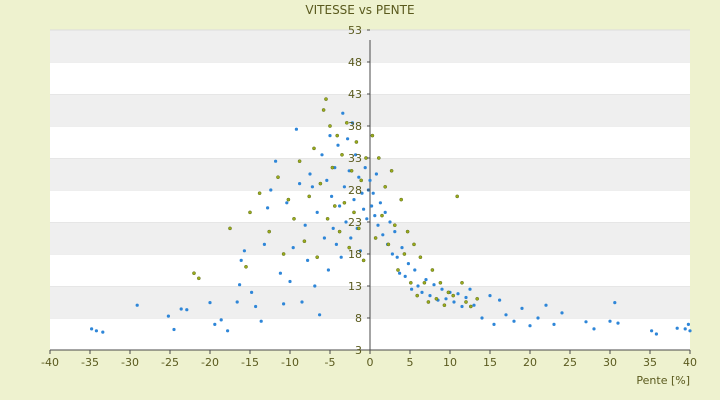  I want to click on chart-title: VITESSE vs PENTE, so click(360, 10).